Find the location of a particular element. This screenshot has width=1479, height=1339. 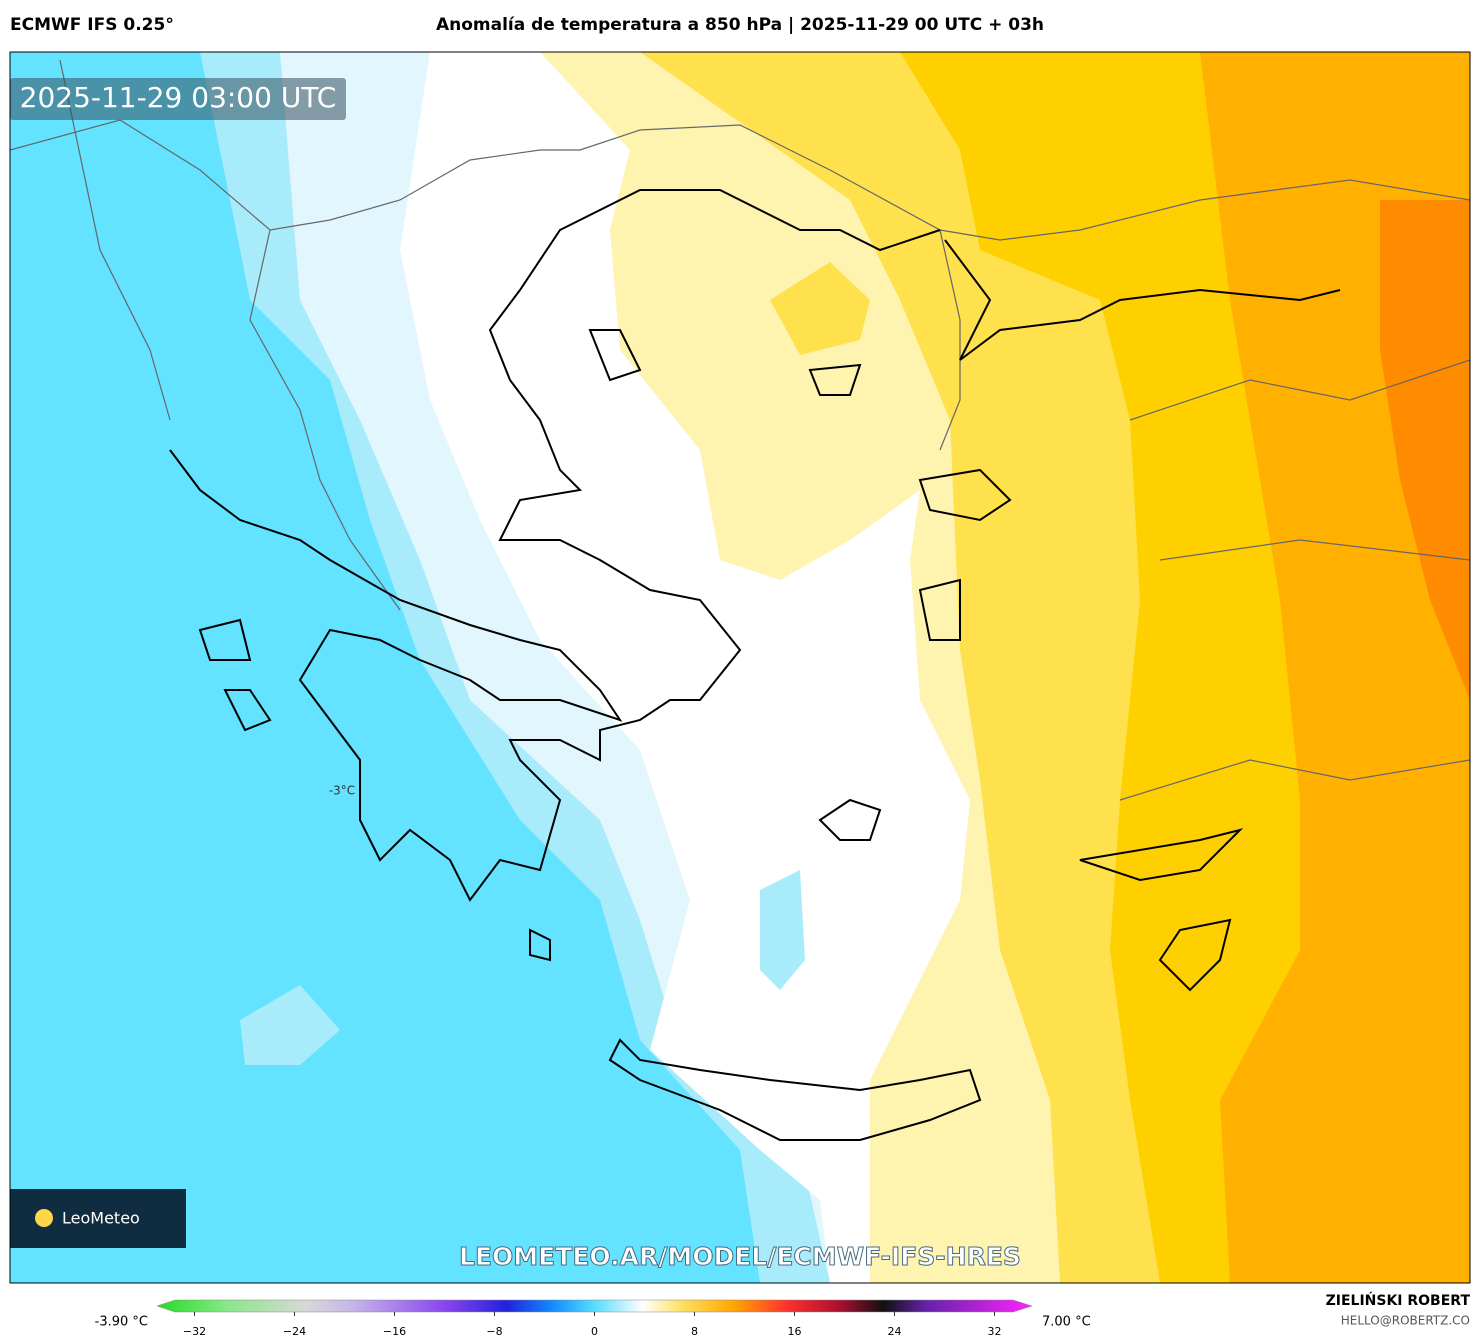

colorbar-tick-label: −16 is located at coordinates (394, 1331).